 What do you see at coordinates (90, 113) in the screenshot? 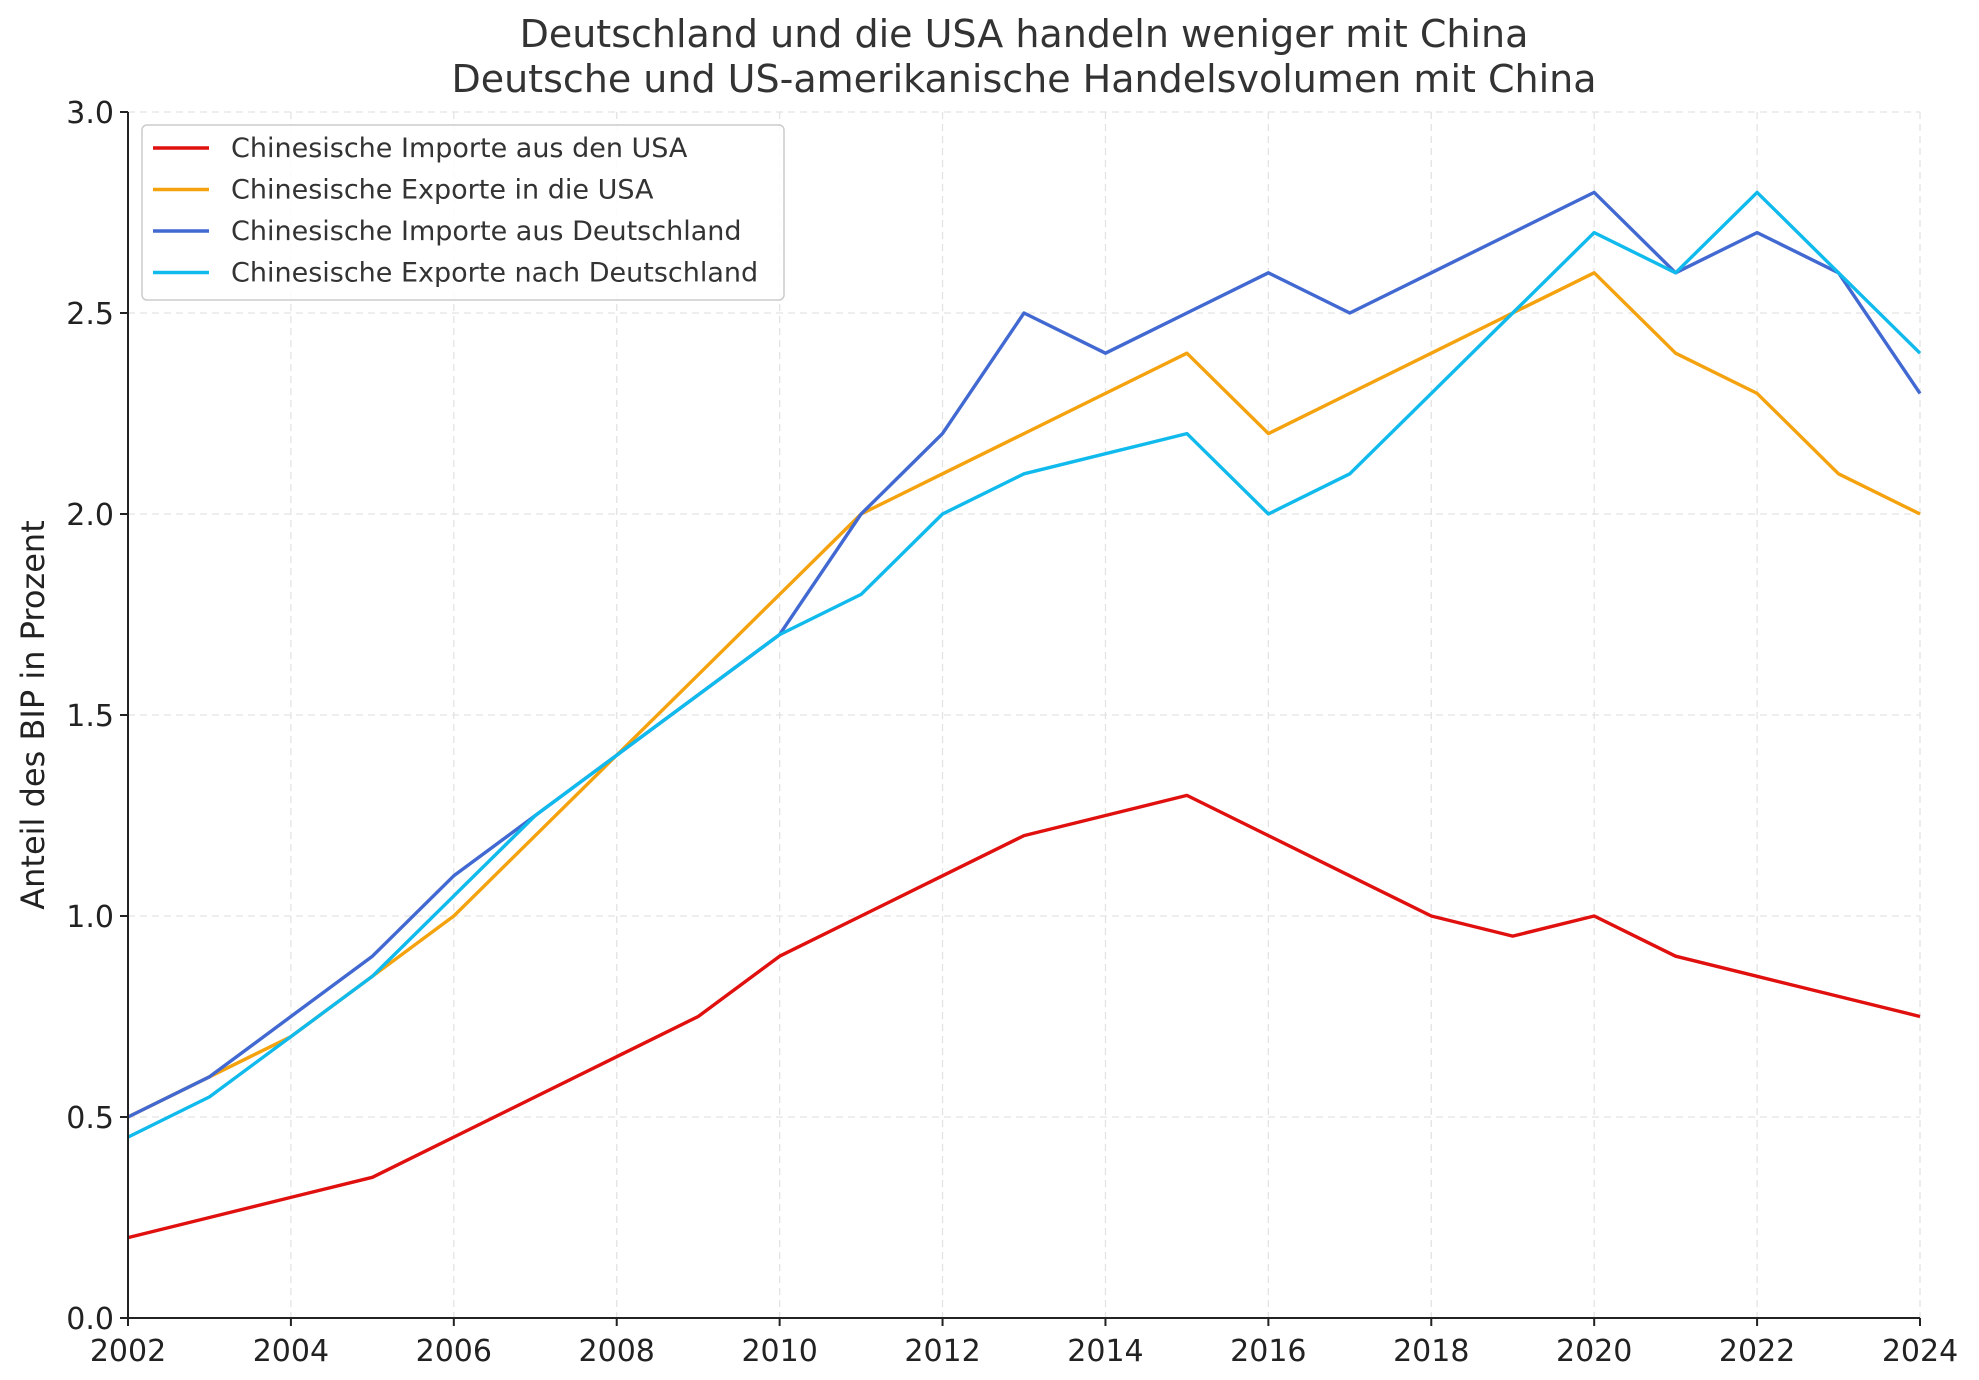
I see `y-tick-label: 3.0` at bounding box center [90, 113].